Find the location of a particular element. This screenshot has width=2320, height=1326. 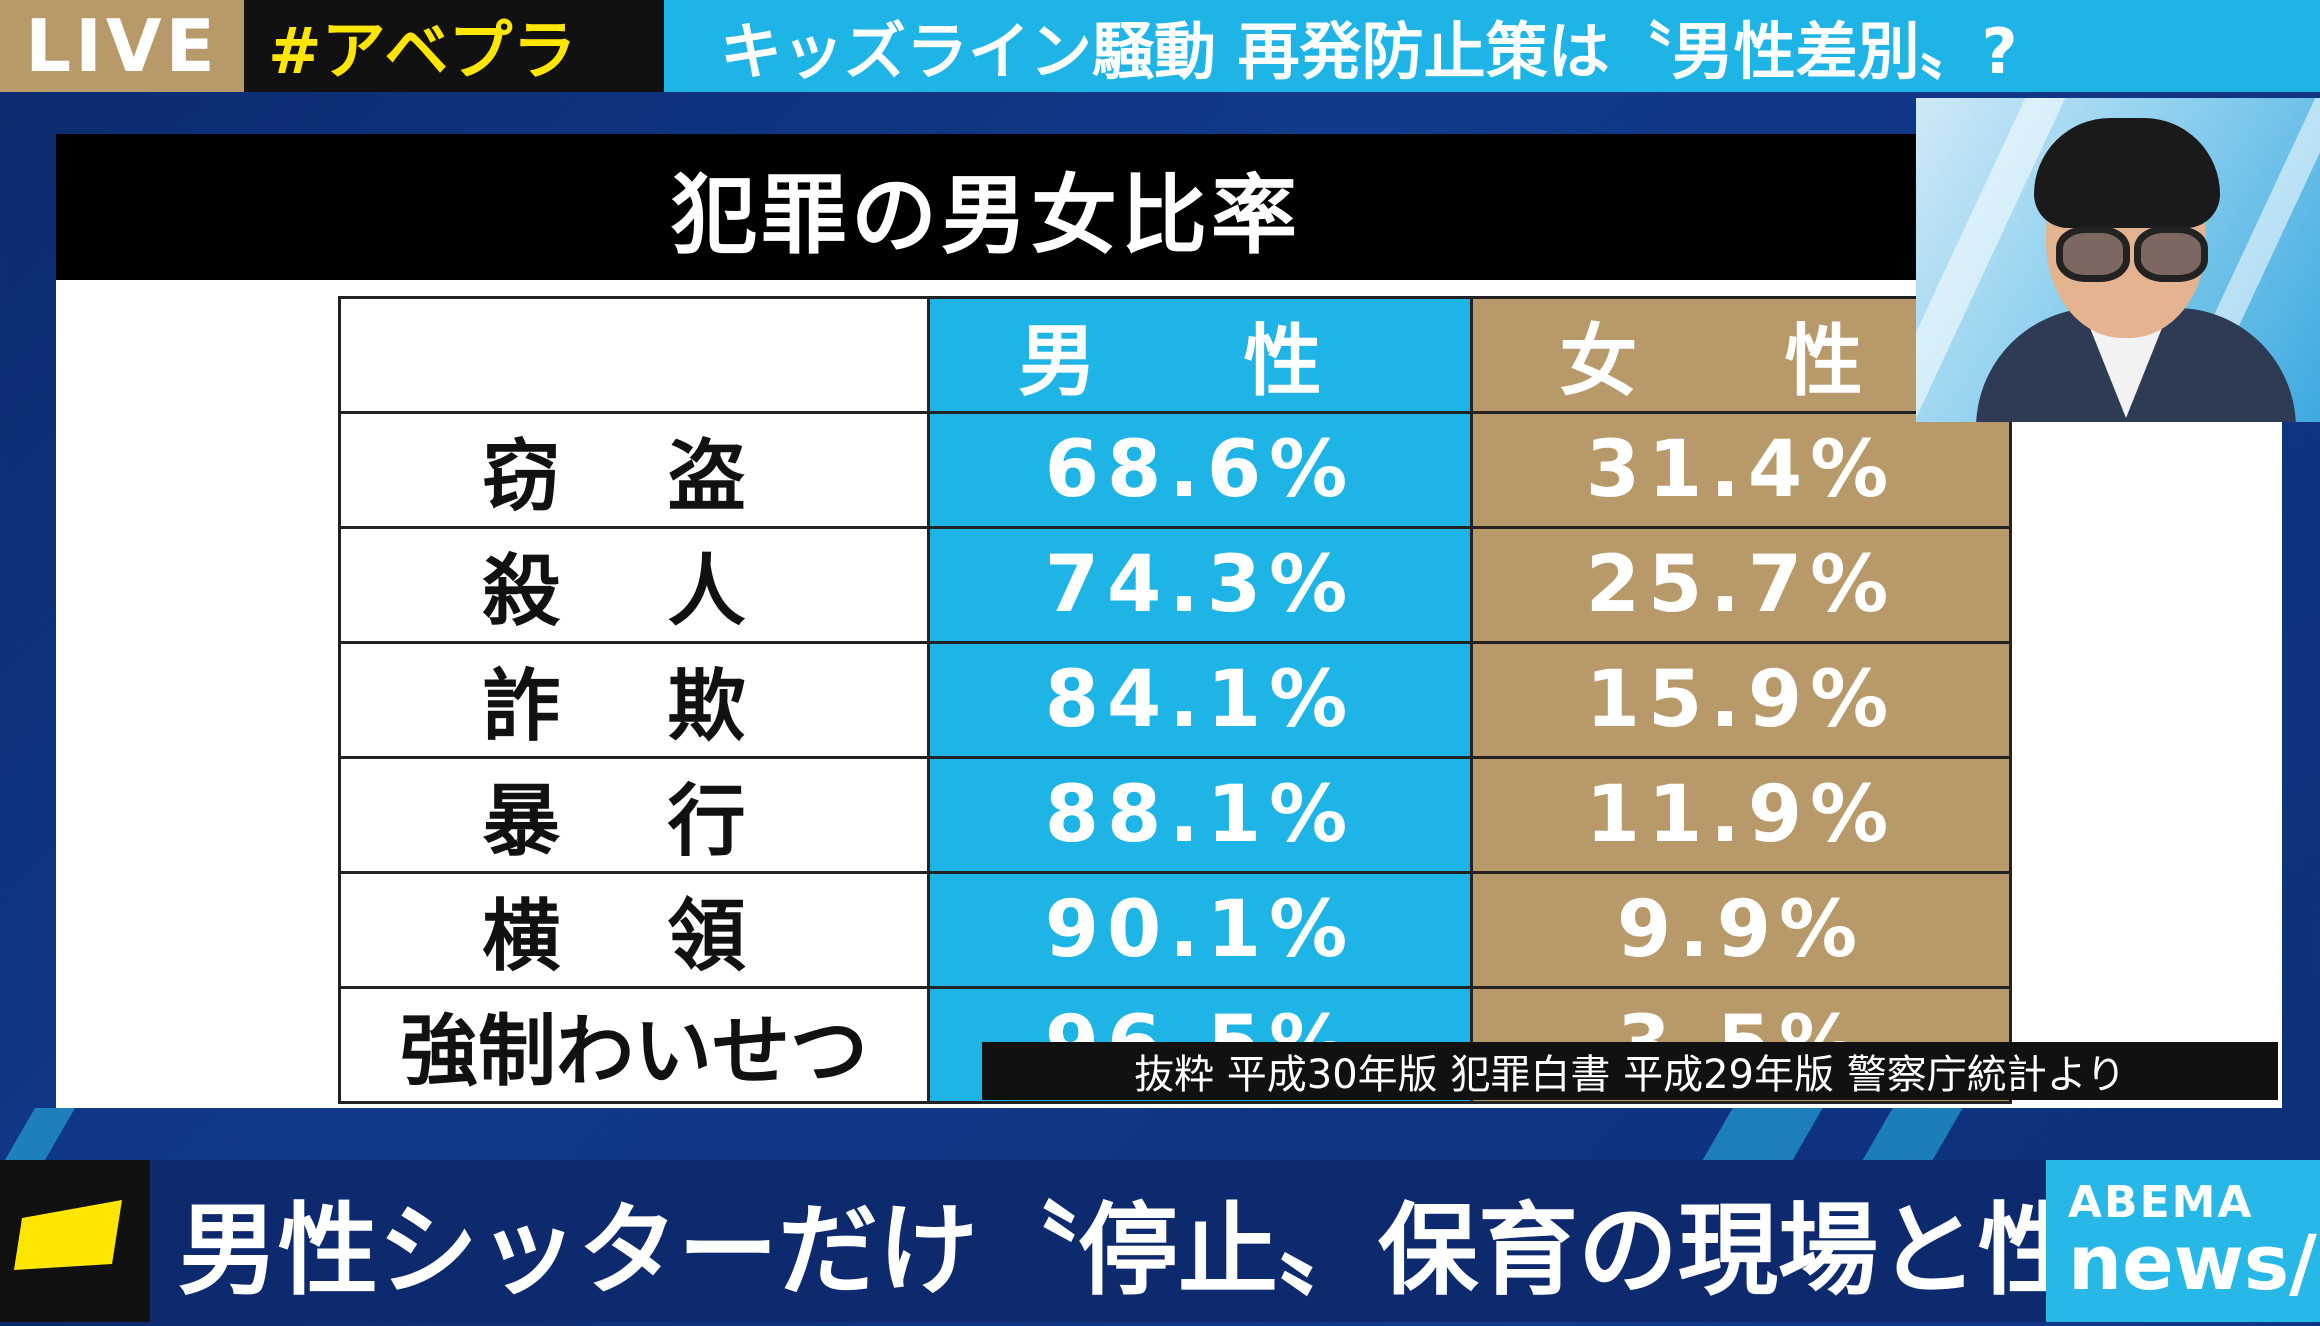

row-label: 強制わいせつ is located at coordinates (634, 1045).